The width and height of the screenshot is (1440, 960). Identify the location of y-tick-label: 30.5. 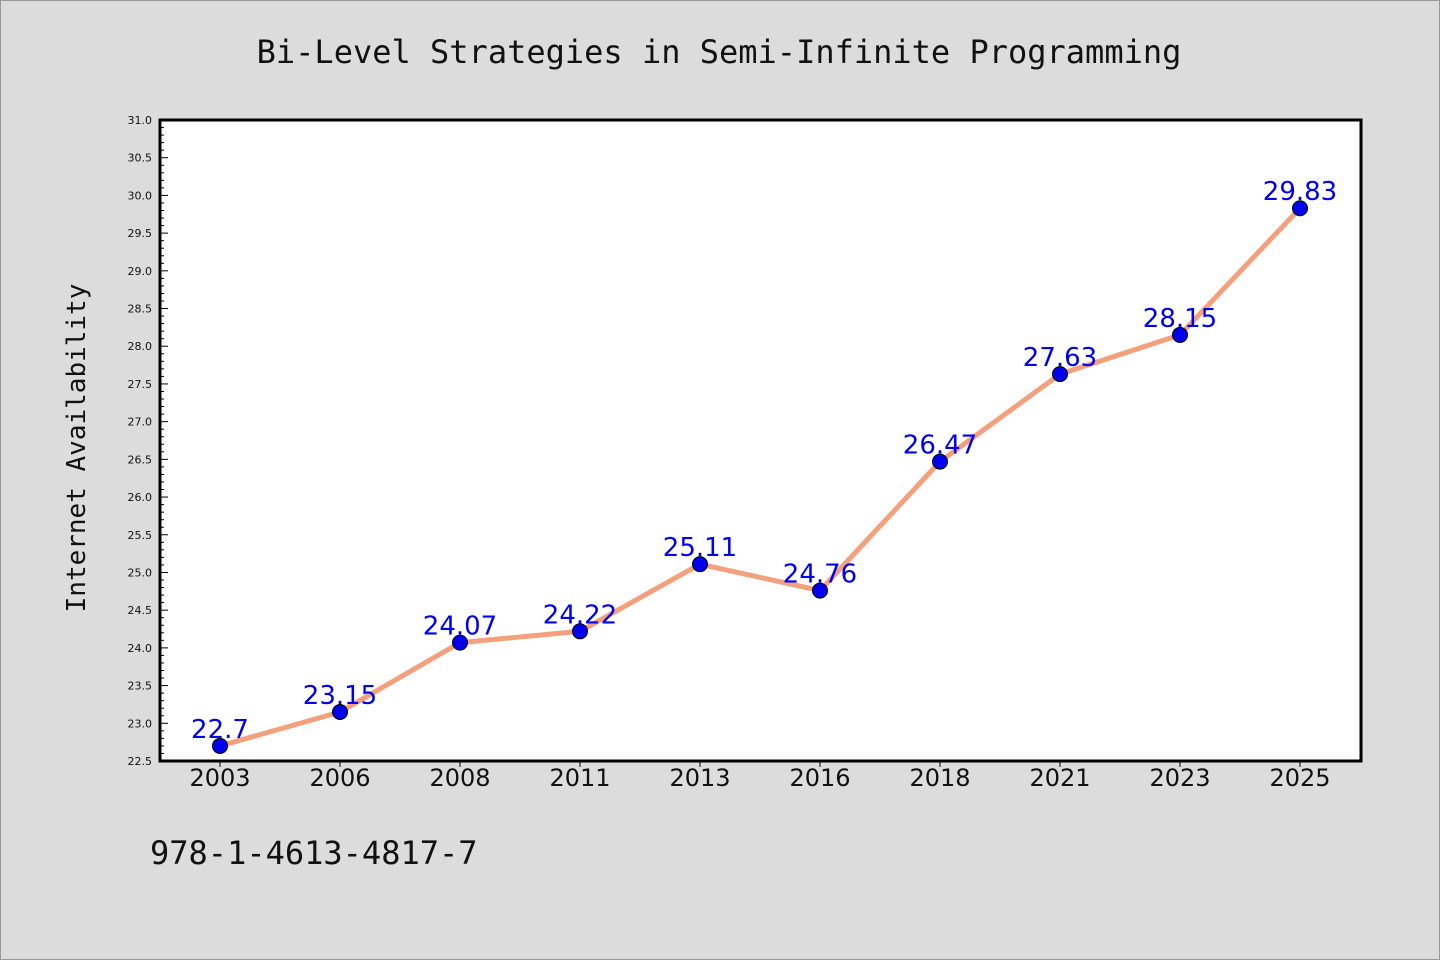
(140, 158).